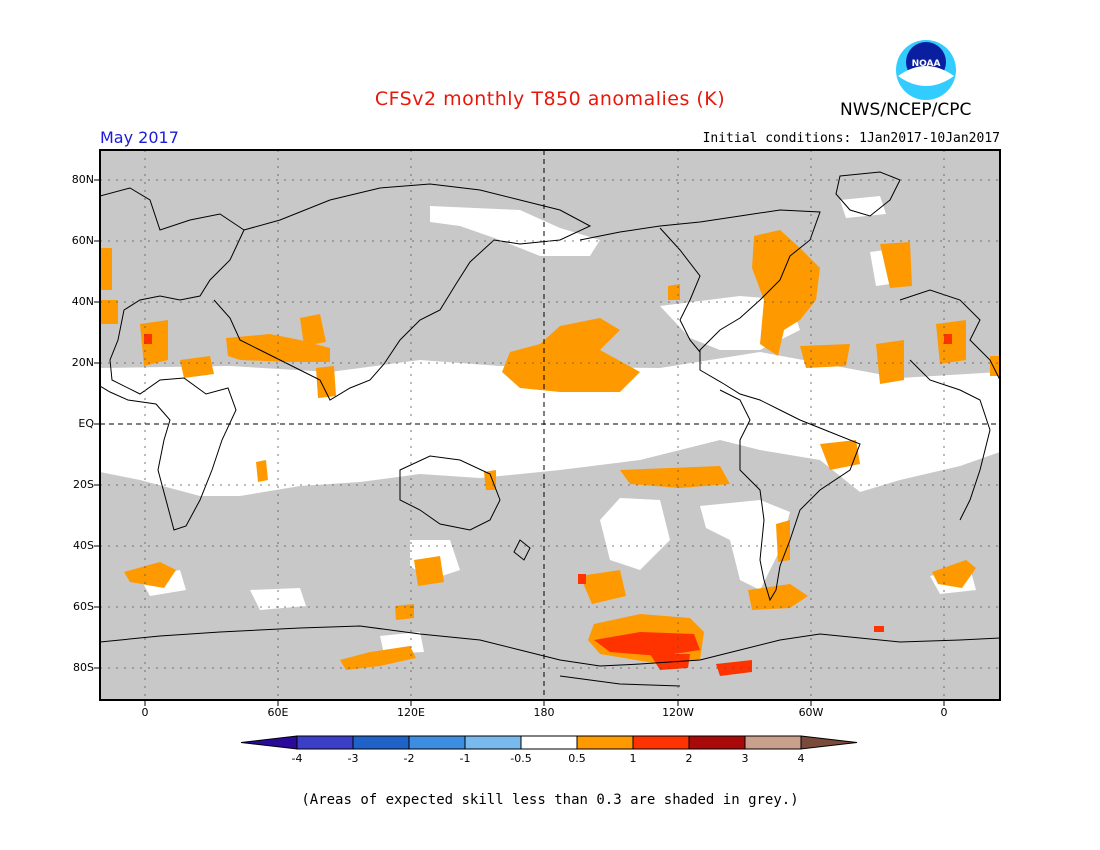 This screenshot has width=1100, height=850. I want to click on lat-label-80s: 80S, so click(83, 667).